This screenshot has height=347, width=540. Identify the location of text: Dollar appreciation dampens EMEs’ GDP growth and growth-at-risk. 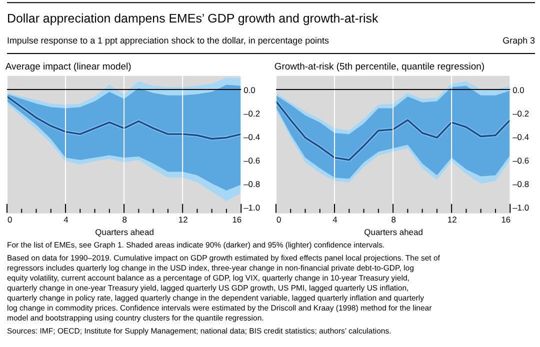
(192, 19).